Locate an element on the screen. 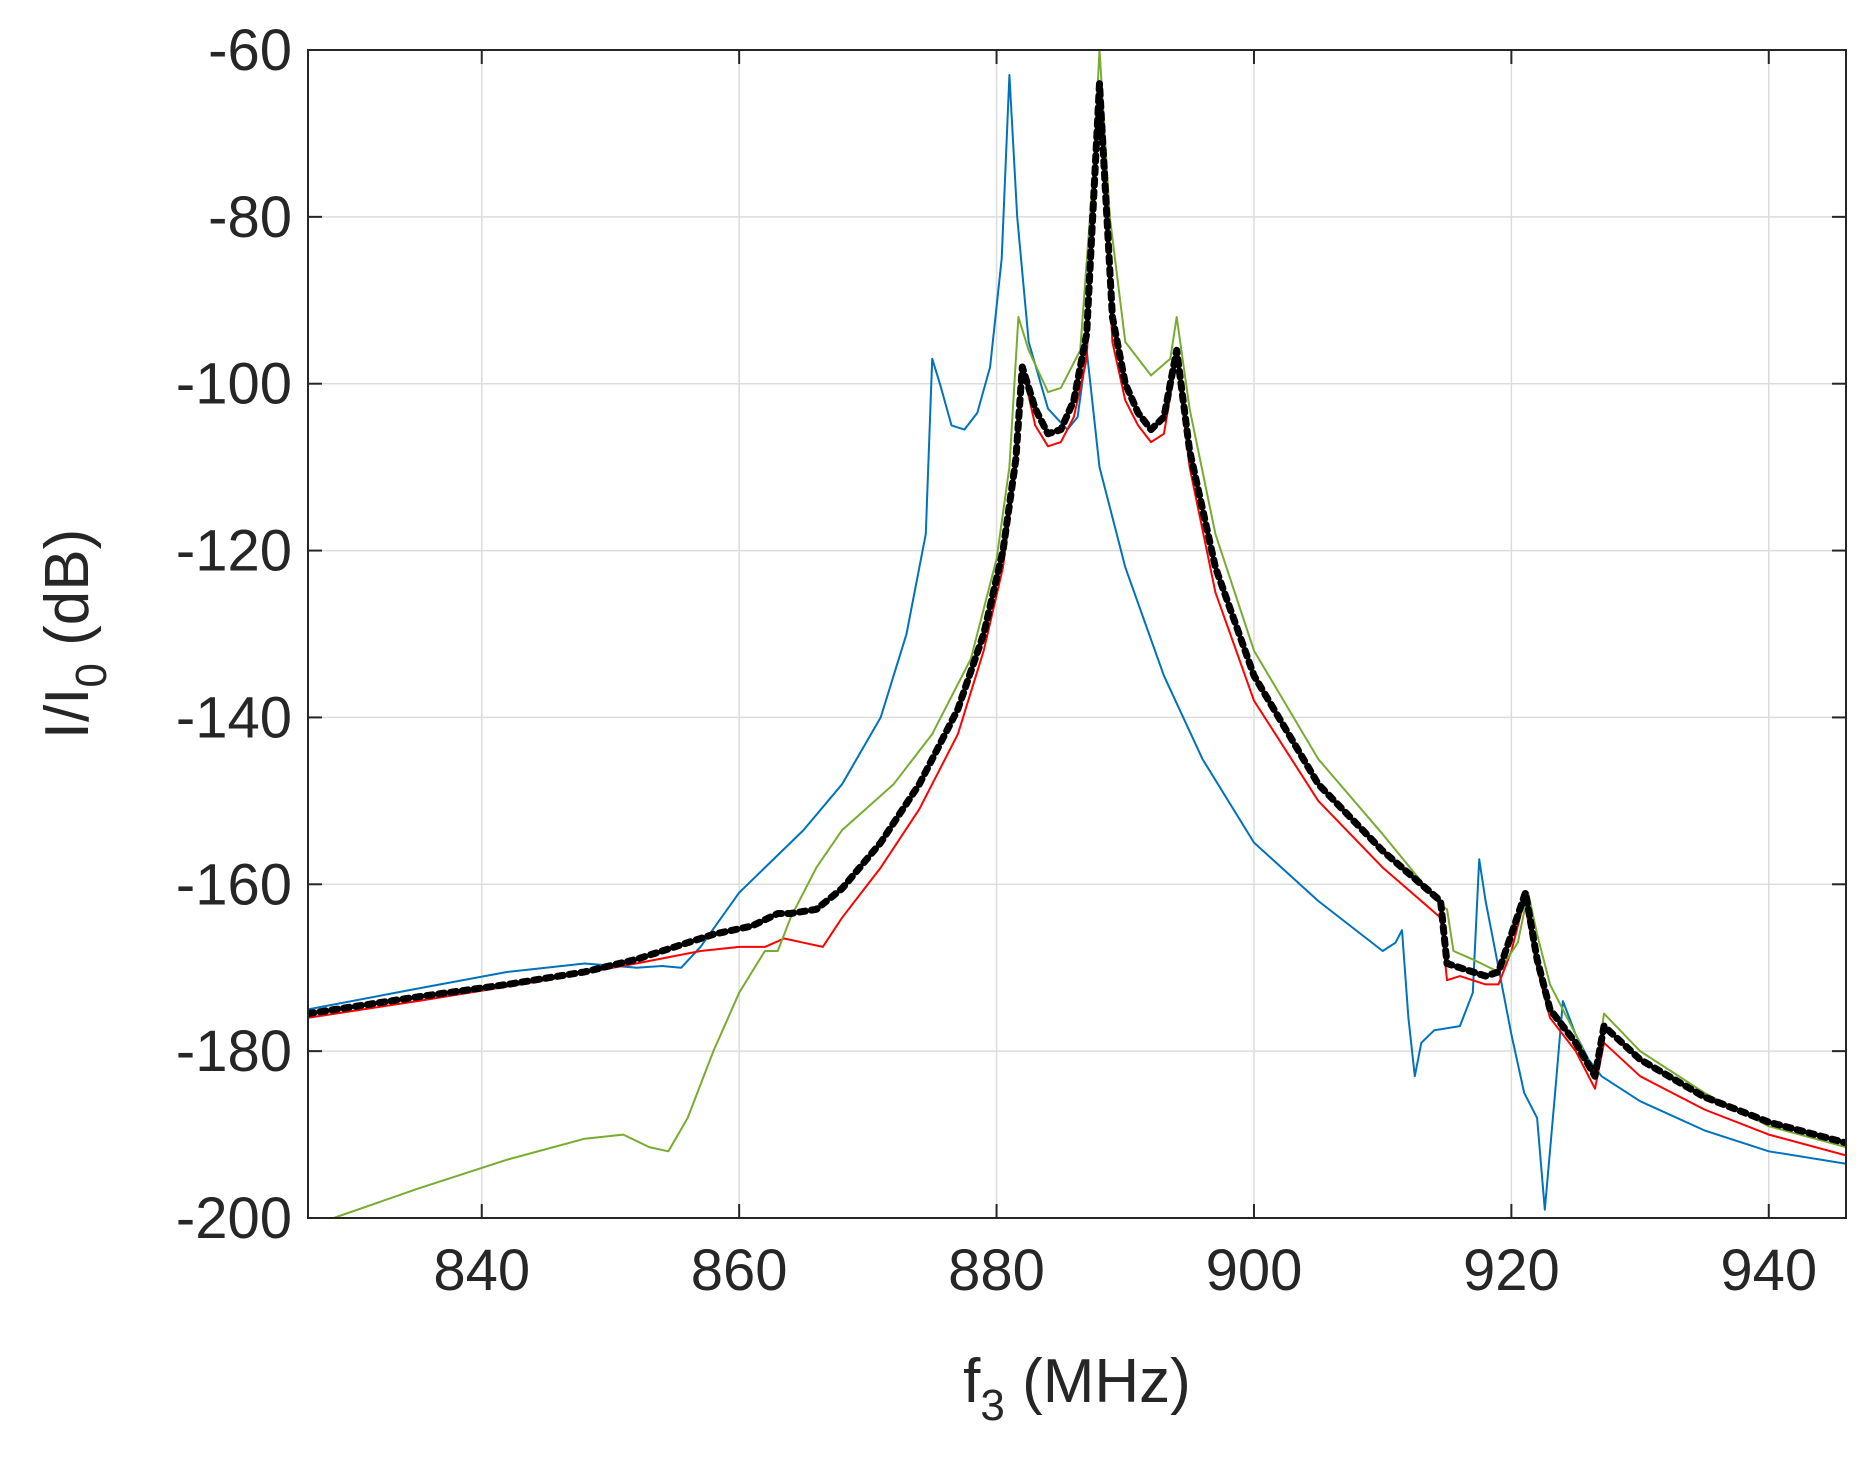  y-tick-label: -180 is located at coordinates (234, 1051).